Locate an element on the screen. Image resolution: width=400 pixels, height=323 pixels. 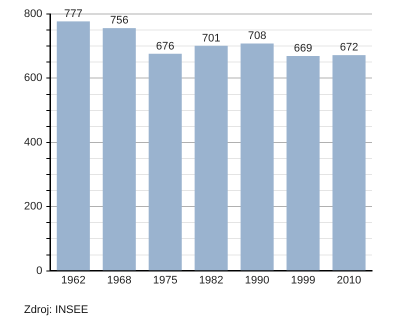
y-tick-label: 800 is located at coordinates (33, 14).